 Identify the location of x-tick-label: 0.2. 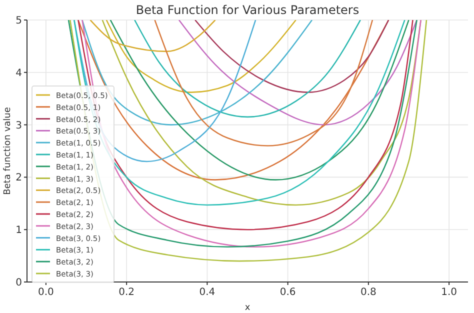
(126, 292).